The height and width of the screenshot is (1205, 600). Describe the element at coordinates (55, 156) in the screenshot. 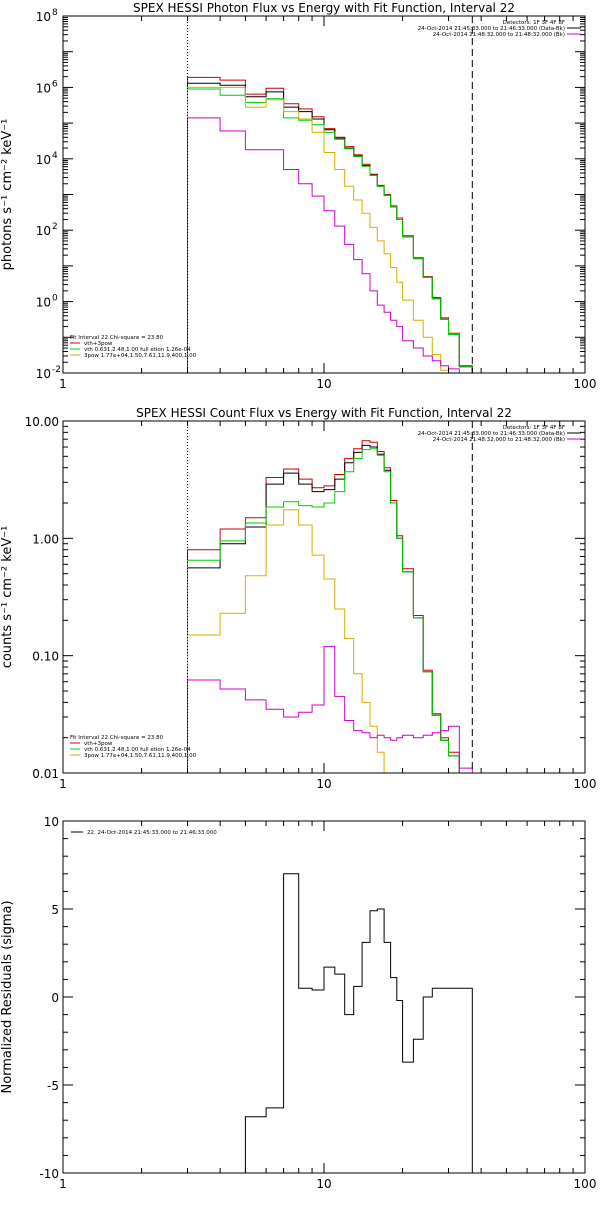

I see `y-tick-exponent: 4` at that location.